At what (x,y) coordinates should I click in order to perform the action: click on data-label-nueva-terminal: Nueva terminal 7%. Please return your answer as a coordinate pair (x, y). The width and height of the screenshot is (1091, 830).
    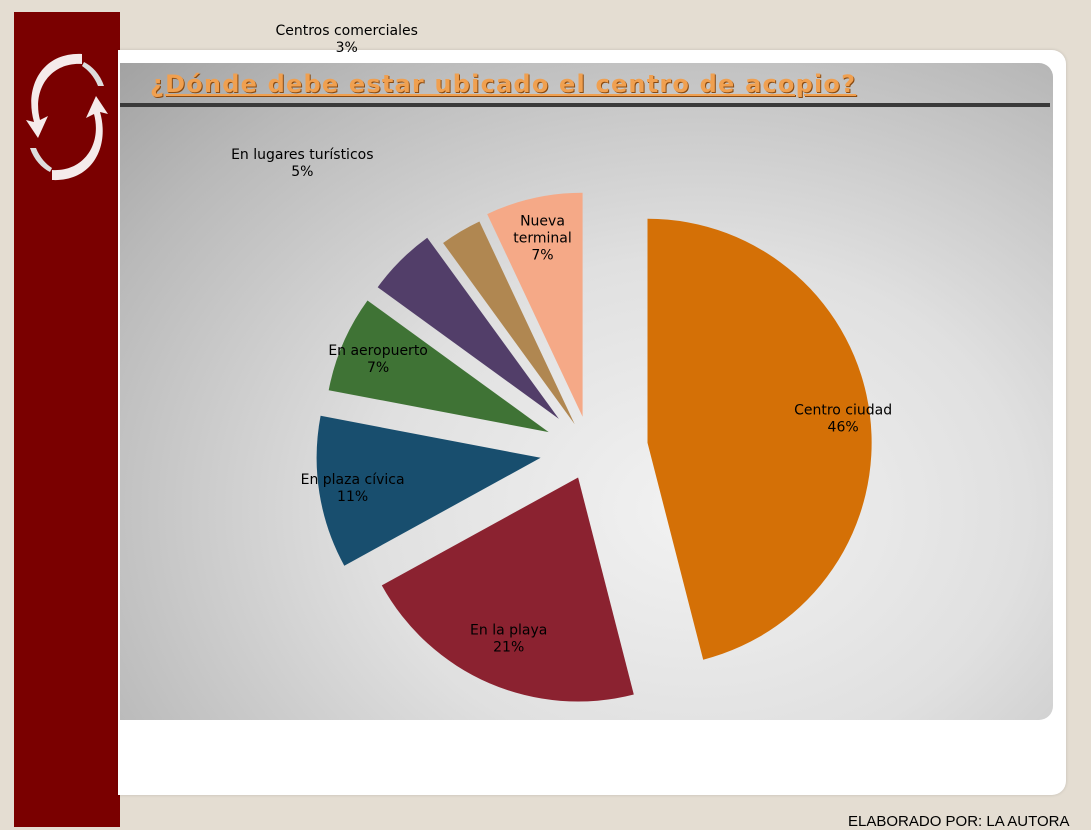
    Looking at the image, I should click on (542, 239).